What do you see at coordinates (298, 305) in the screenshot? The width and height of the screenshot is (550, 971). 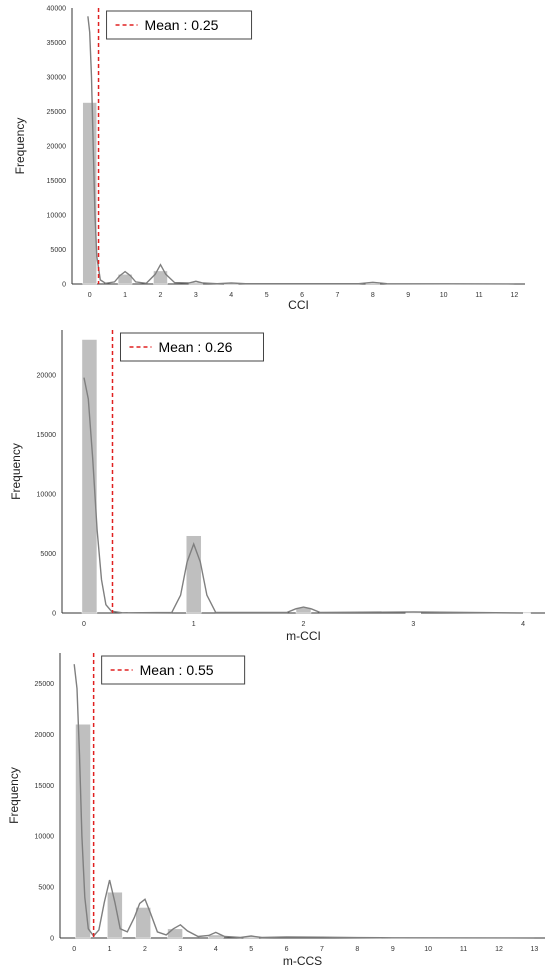 I see `x-axis-title: CCI` at bounding box center [298, 305].